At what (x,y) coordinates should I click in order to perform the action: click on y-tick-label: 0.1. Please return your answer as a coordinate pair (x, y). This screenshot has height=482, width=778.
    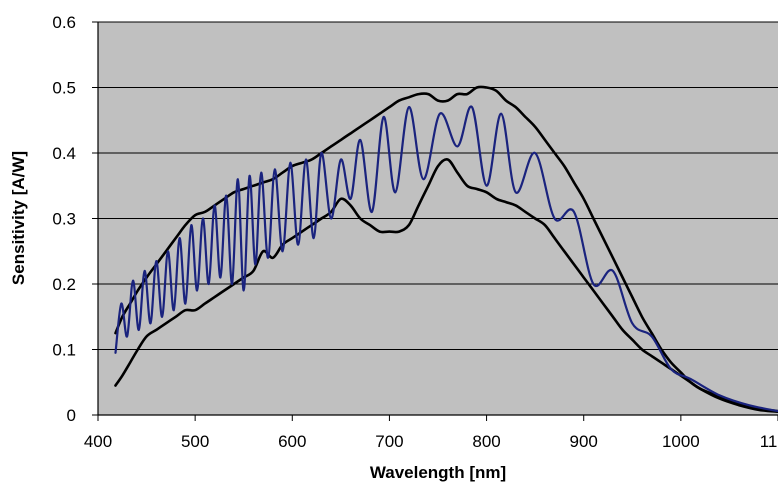
    Looking at the image, I should click on (64, 350).